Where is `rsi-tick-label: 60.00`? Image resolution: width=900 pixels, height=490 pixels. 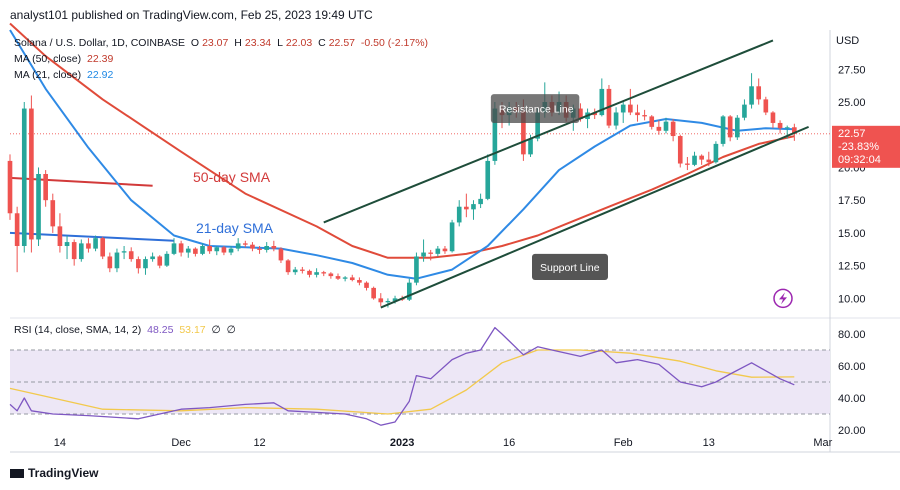 rsi-tick-label: 60.00 is located at coordinates (852, 367).